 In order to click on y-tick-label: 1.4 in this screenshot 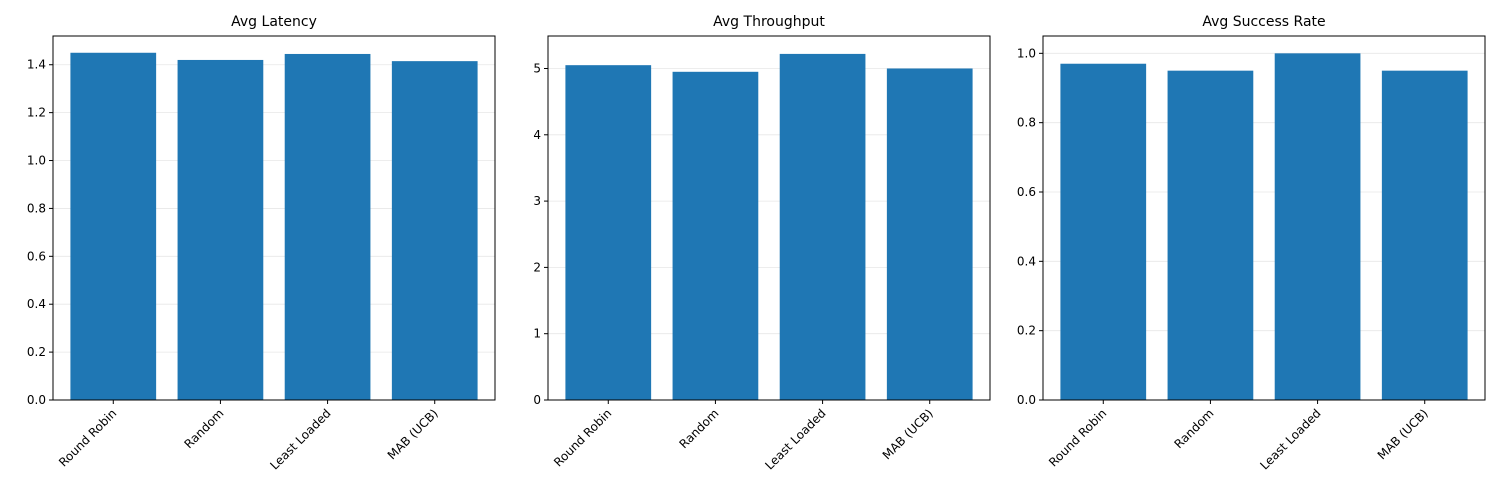, I will do `click(36, 65)`.